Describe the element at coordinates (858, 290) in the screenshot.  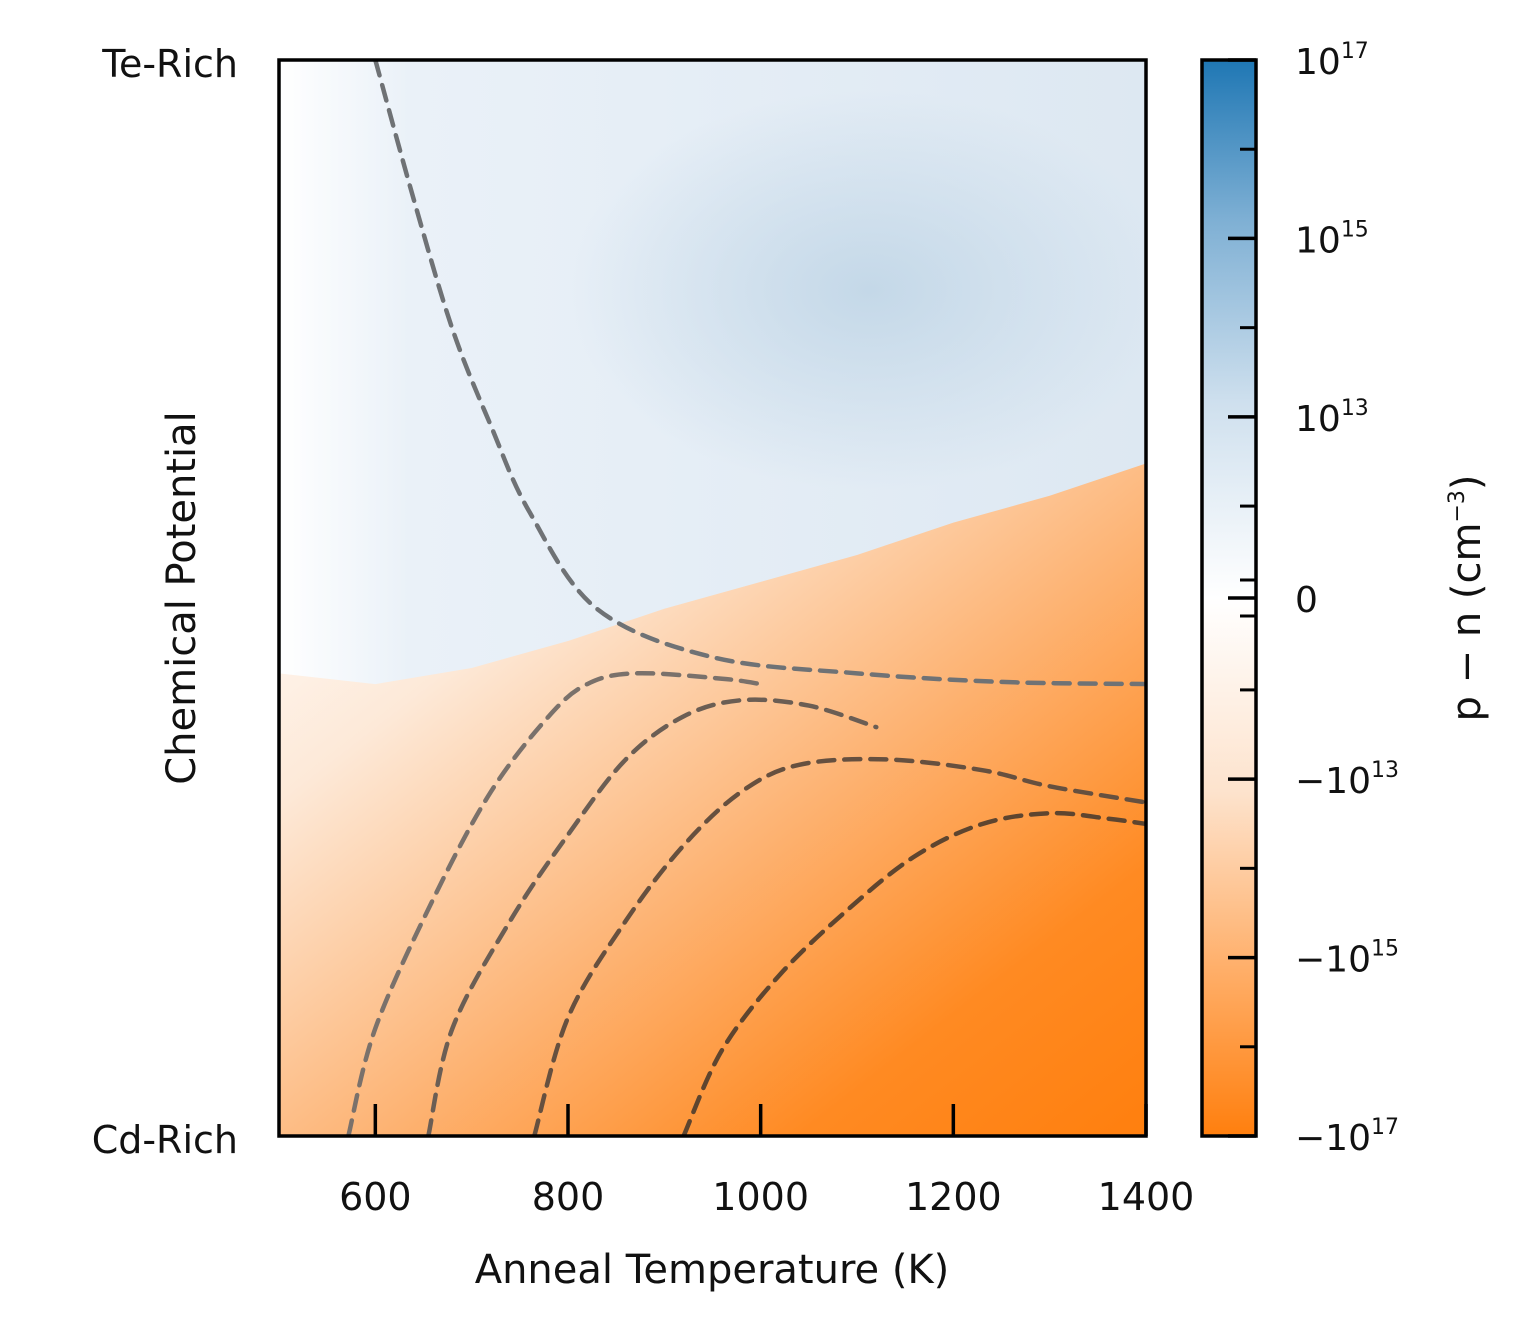
I see `positive-maximum-region` at that location.